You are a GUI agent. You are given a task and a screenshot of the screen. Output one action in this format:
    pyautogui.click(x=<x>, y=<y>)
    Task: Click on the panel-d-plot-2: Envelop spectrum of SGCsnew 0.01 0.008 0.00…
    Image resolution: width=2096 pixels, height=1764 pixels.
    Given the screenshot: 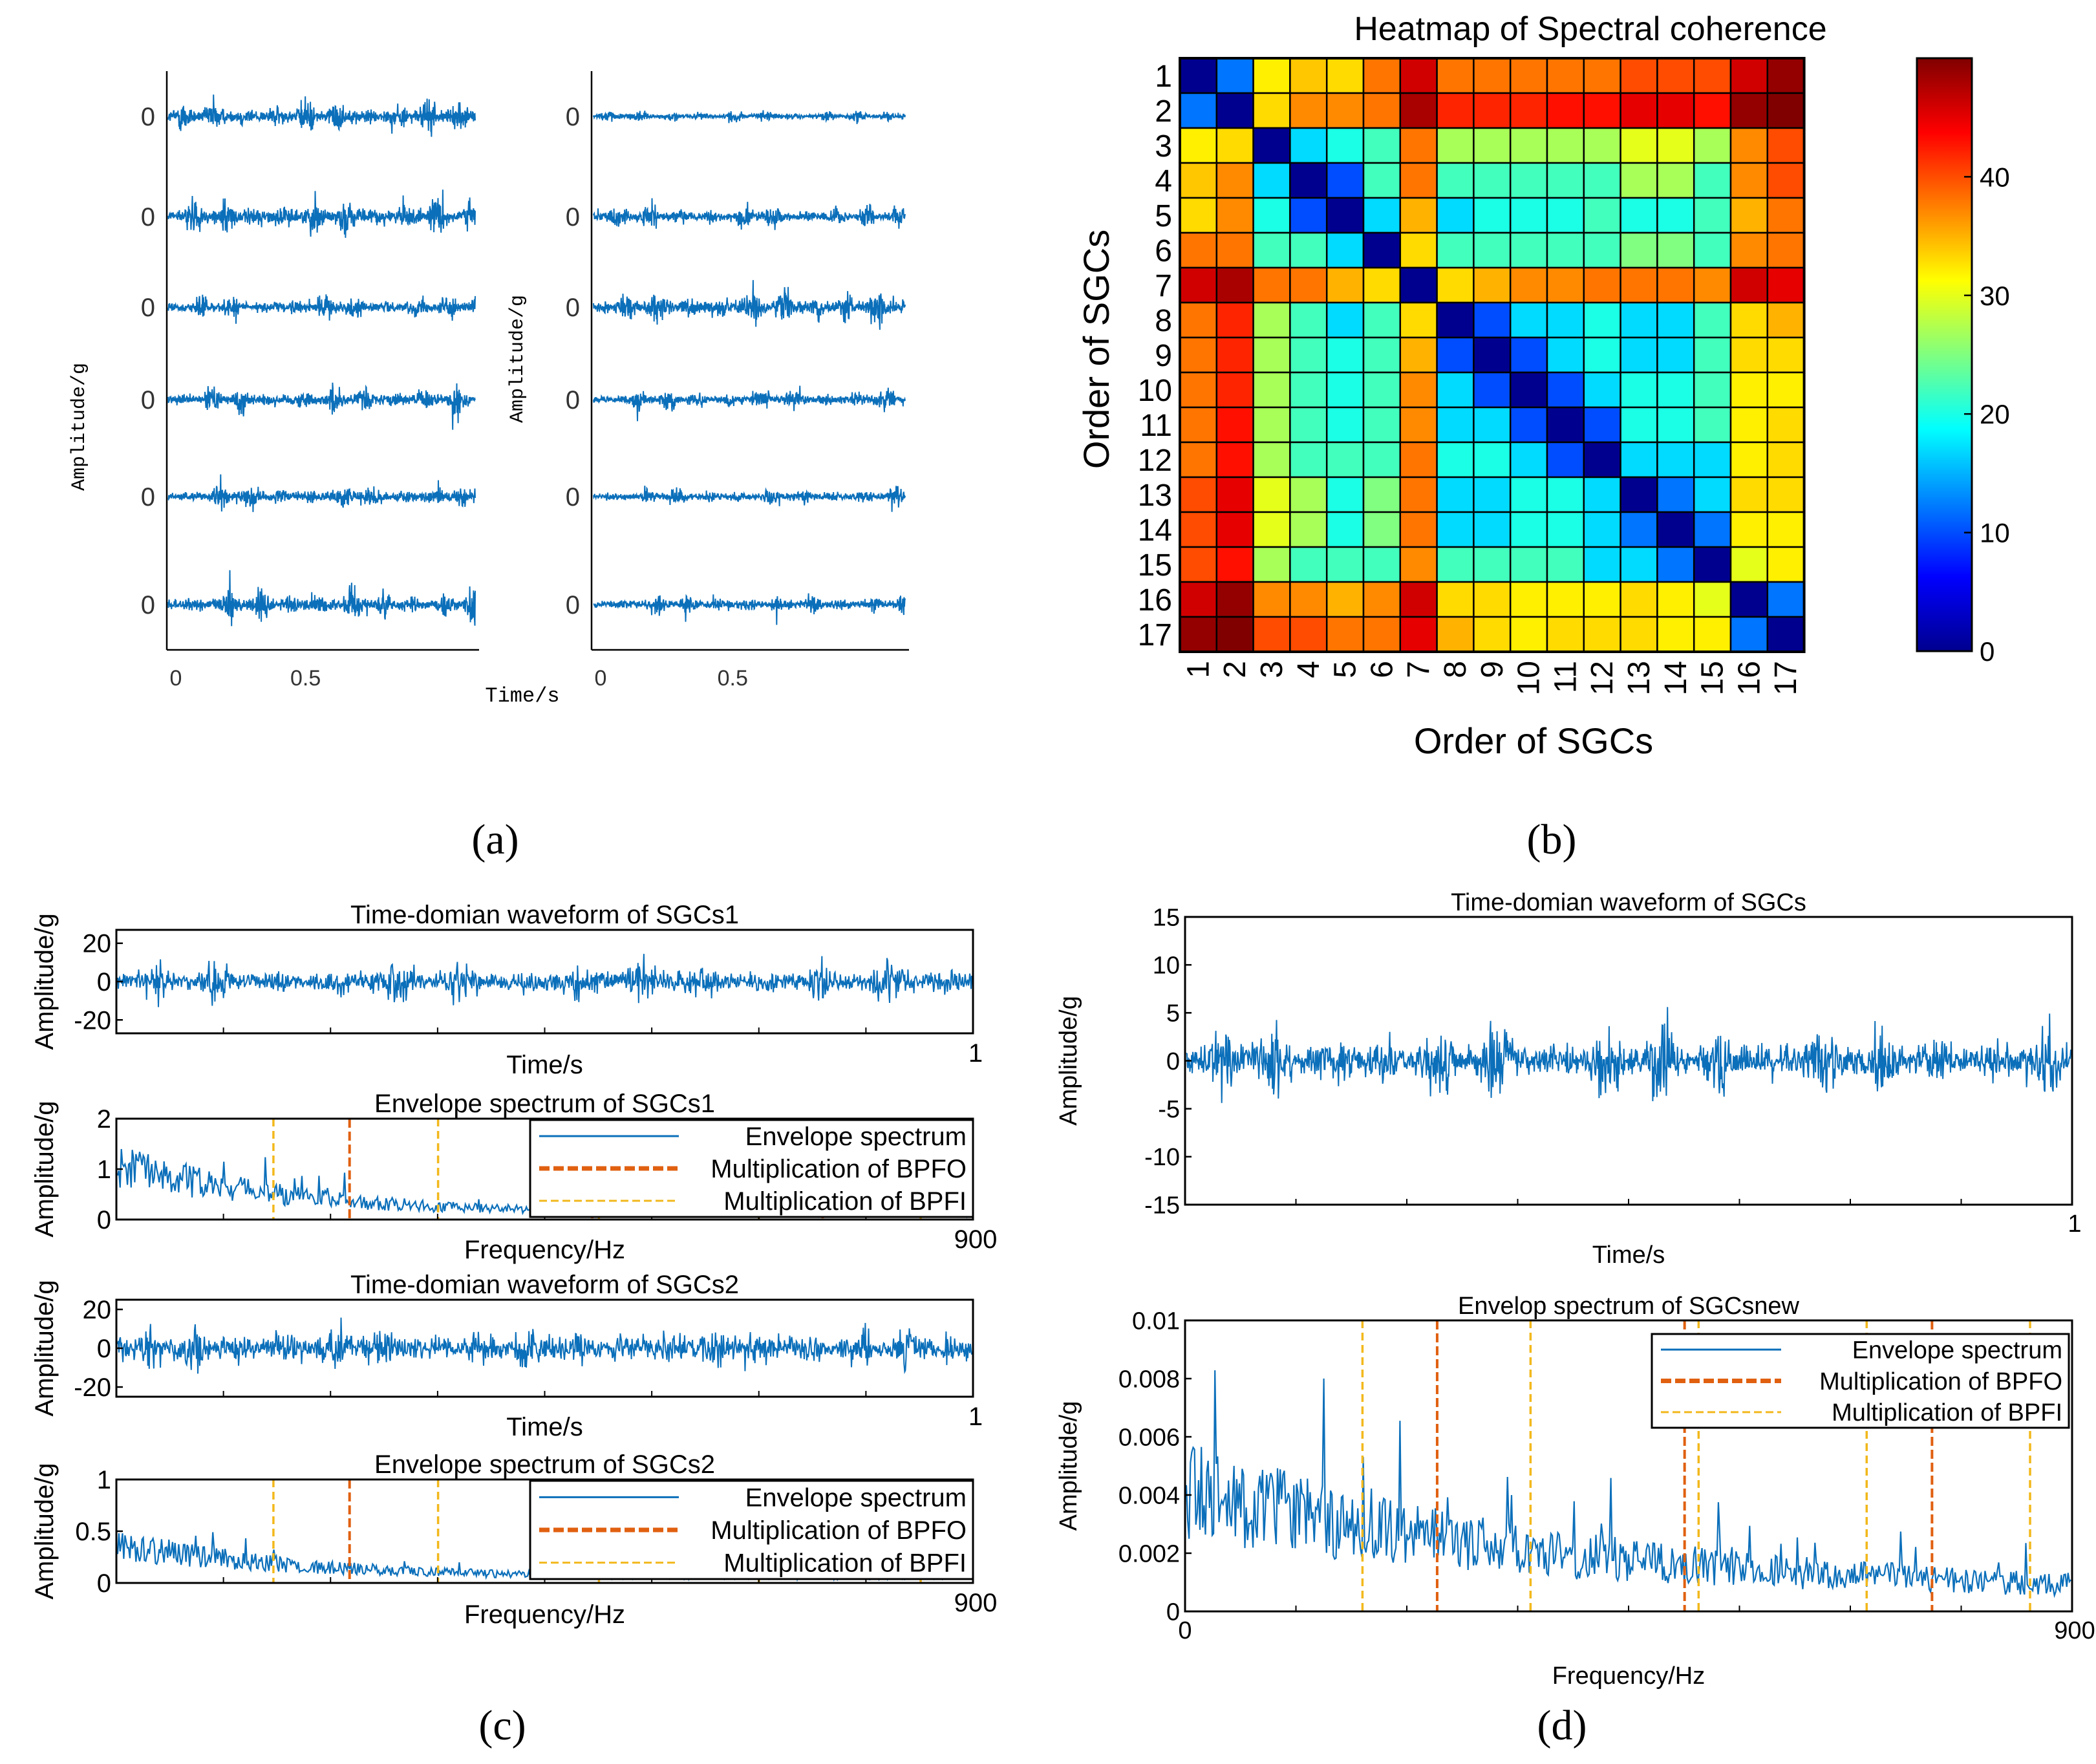 What is the action you would take?
    pyautogui.click(x=1575, y=1491)
    